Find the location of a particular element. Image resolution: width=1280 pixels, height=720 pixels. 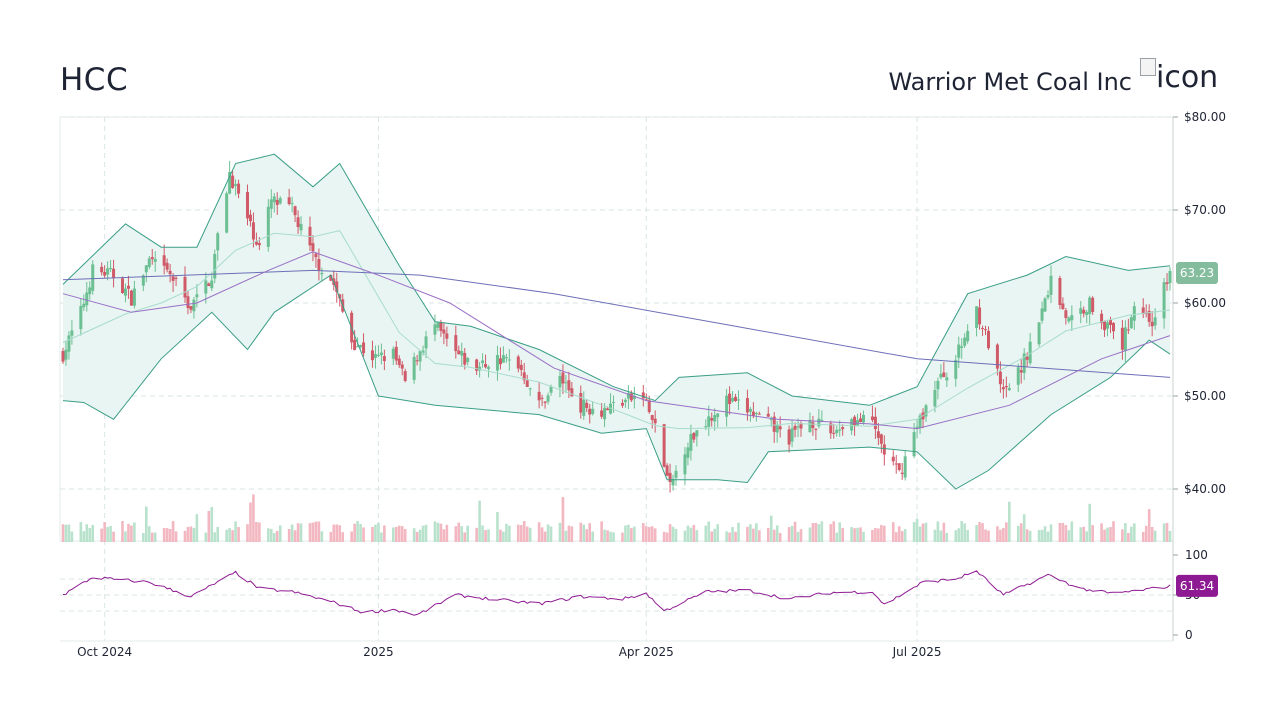

volume-bars is located at coordinates (616, 518).